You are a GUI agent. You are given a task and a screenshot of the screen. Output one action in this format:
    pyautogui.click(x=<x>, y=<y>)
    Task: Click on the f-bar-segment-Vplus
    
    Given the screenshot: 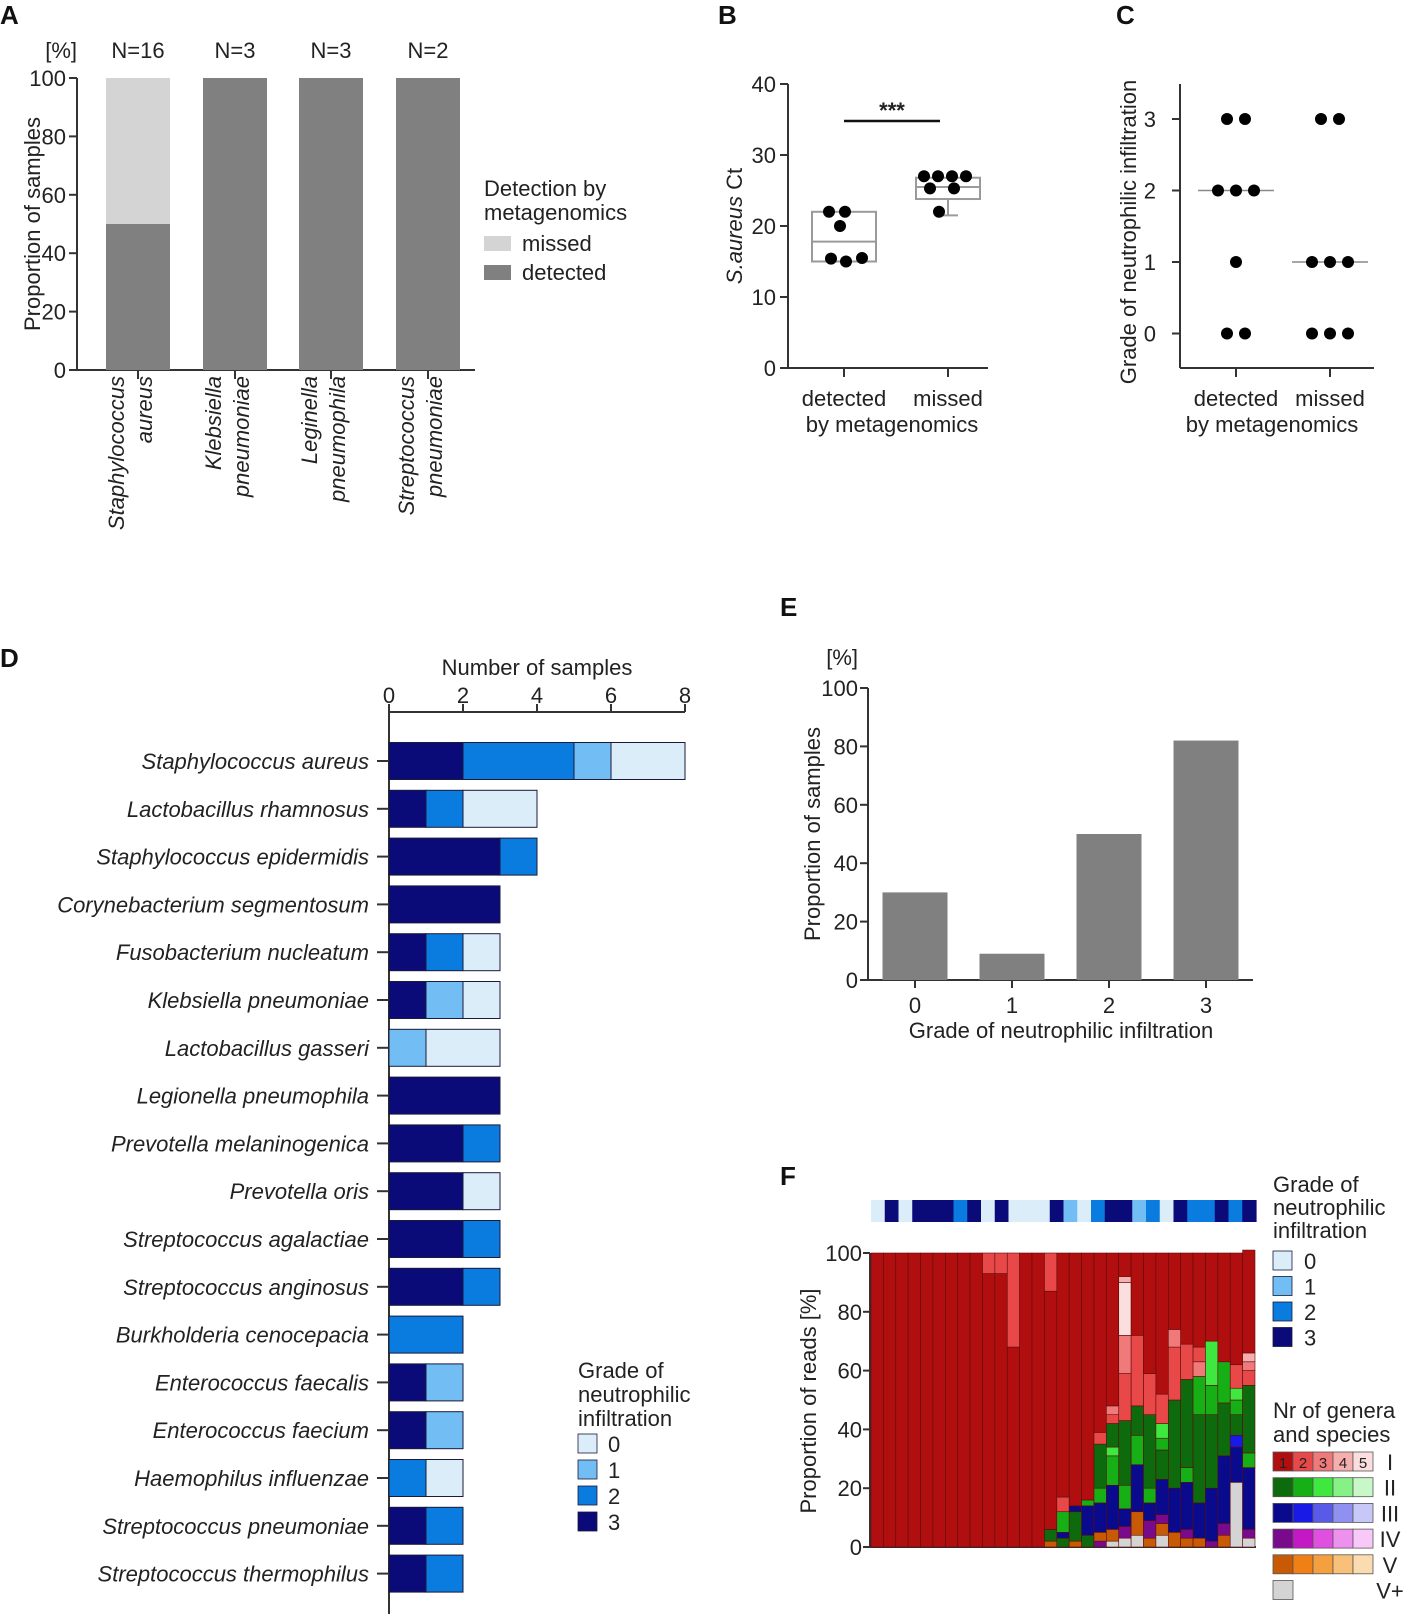 What is the action you would take?
    pyautogui.click(x=1113, y=1544)
    